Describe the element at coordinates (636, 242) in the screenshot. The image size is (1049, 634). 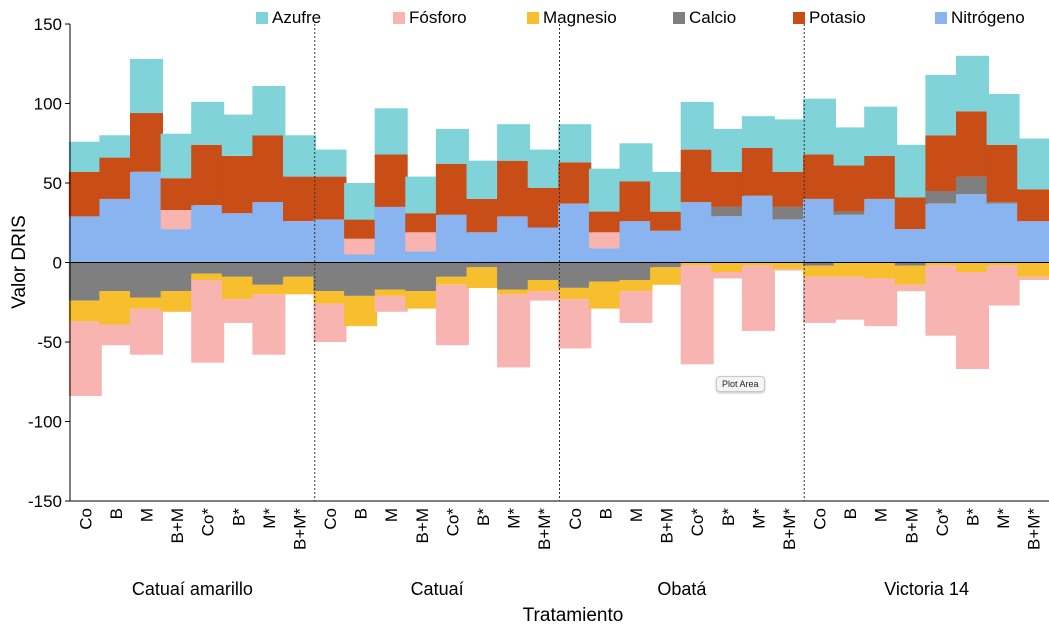
I see `bar-nitrógeno-19` at that location.